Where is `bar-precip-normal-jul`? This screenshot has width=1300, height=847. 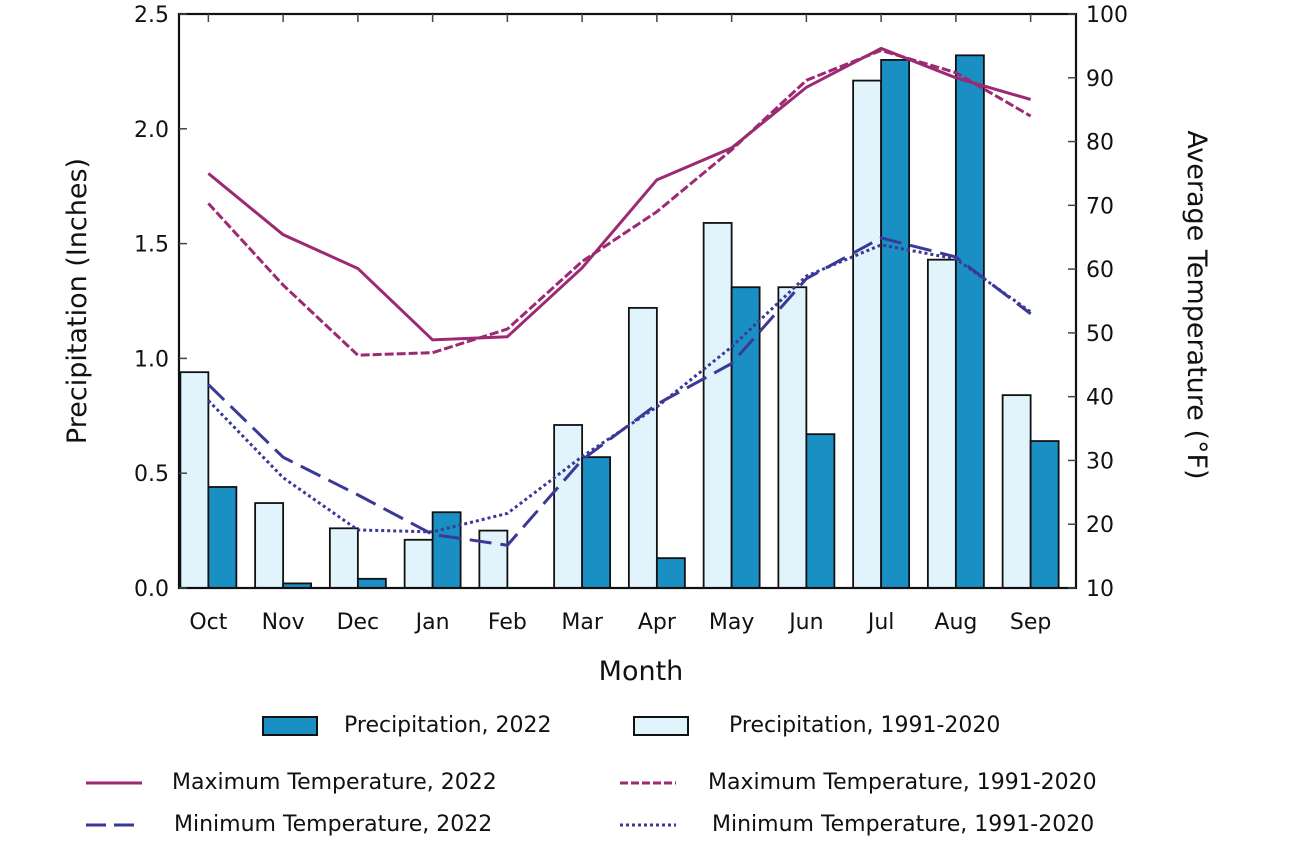
bar-precip-normal-jul is located at coordinates (867, 334).